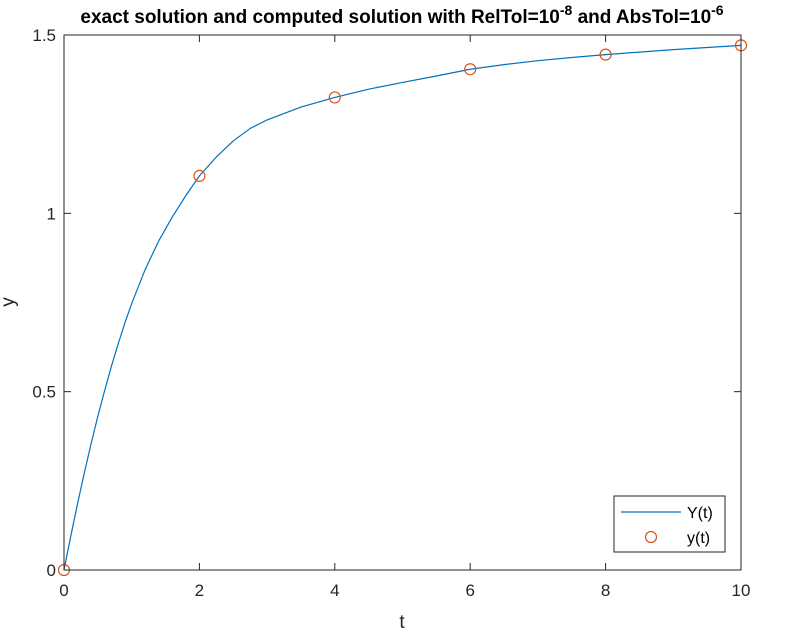 The height and width of the screenshot is (633, 796). Describe the element at coordinates (334, 590) in the screenshot. I see `x-tick-label: 4` at that location.